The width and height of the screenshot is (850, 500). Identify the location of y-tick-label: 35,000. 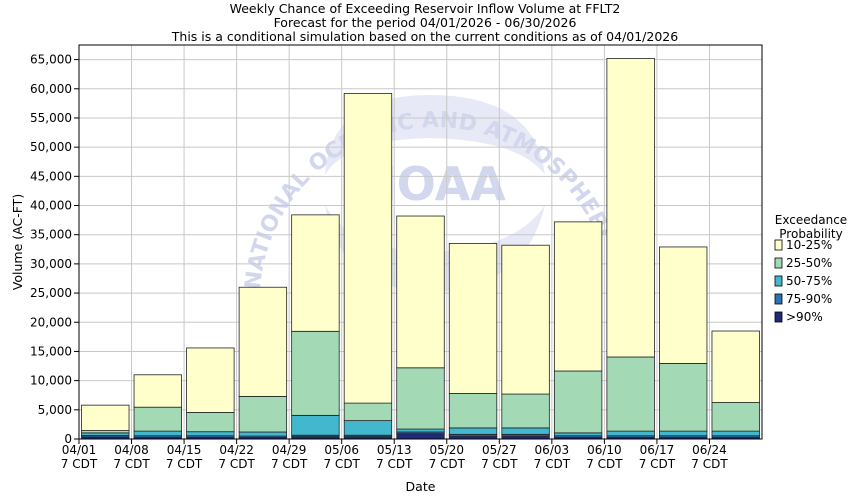
(51, 235).